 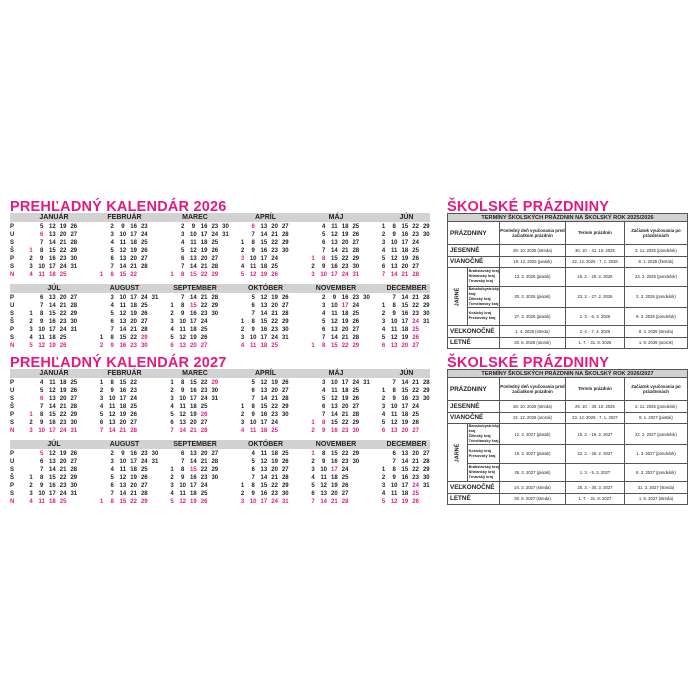 I want to click on table-cell: 31. 3. 2027 (streda), so click(x=656, y=487).